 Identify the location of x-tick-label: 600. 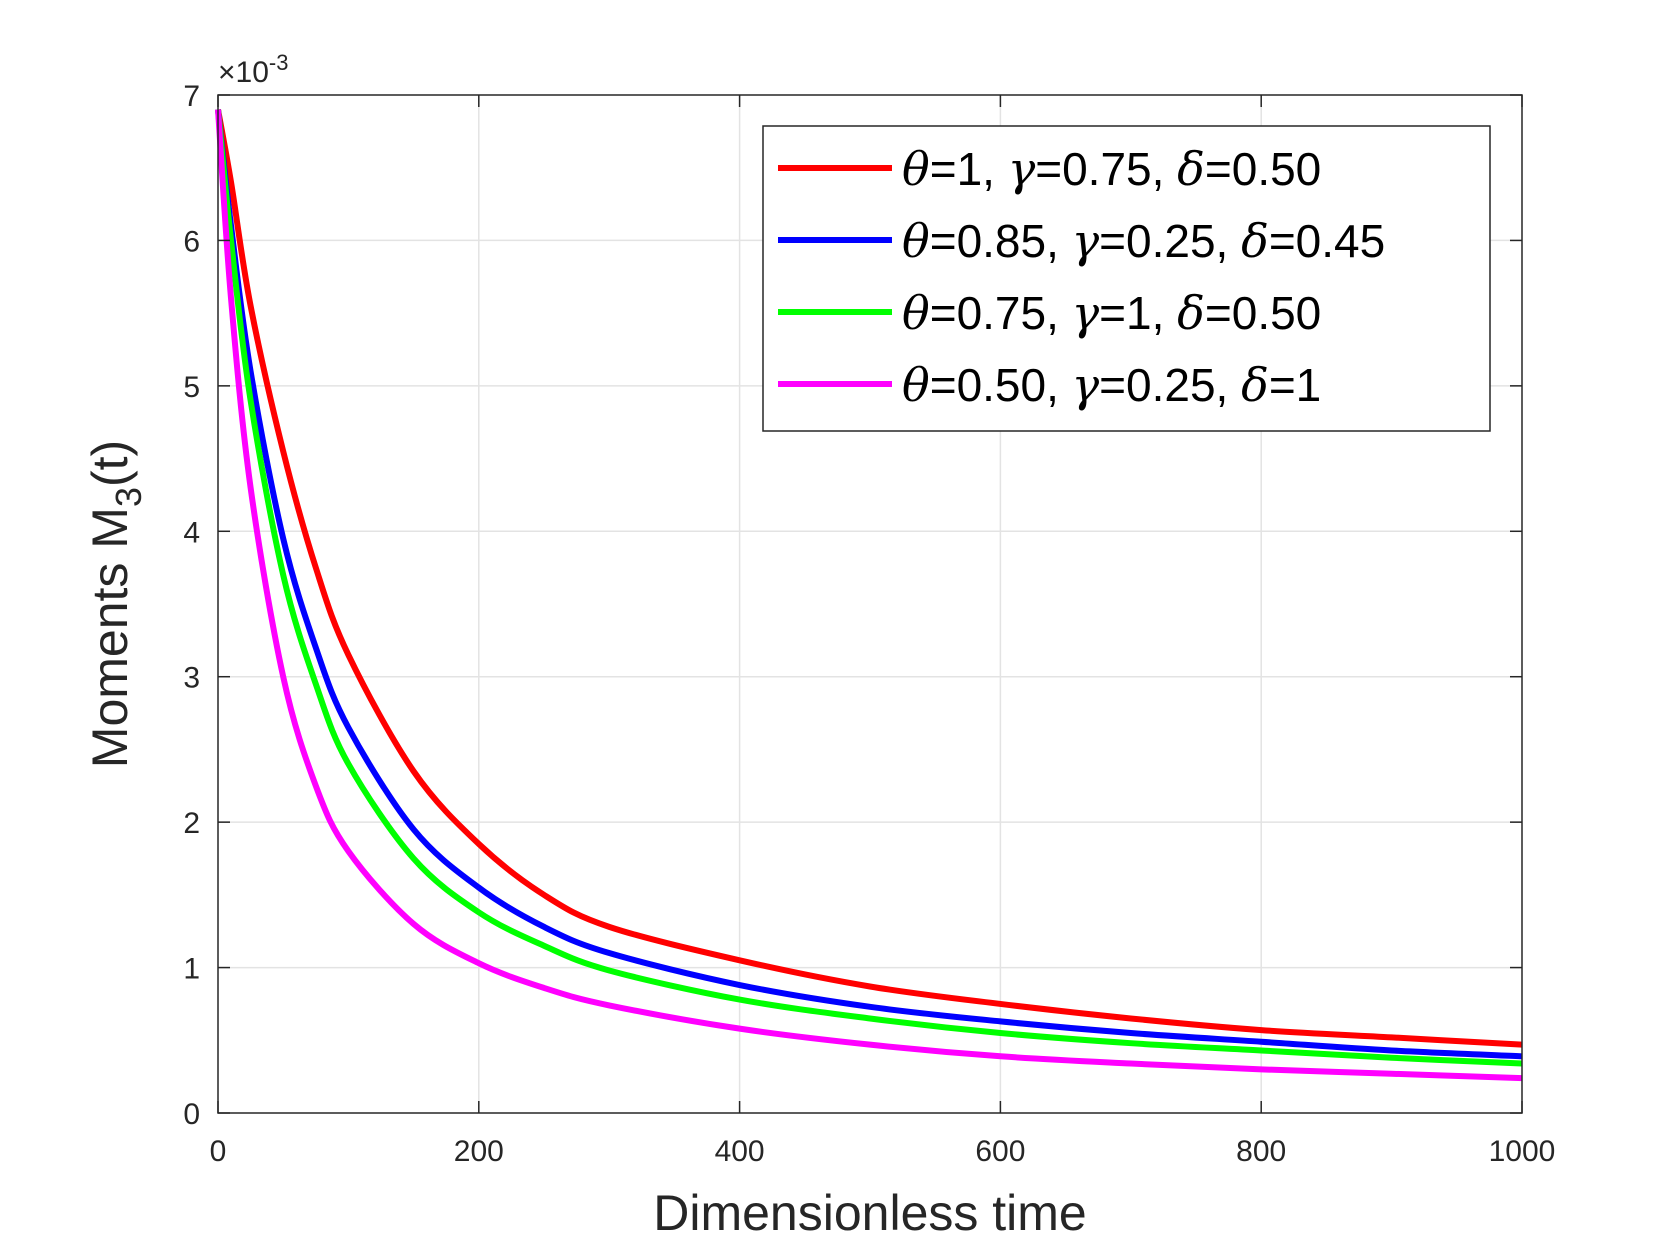
(1000, 1151).